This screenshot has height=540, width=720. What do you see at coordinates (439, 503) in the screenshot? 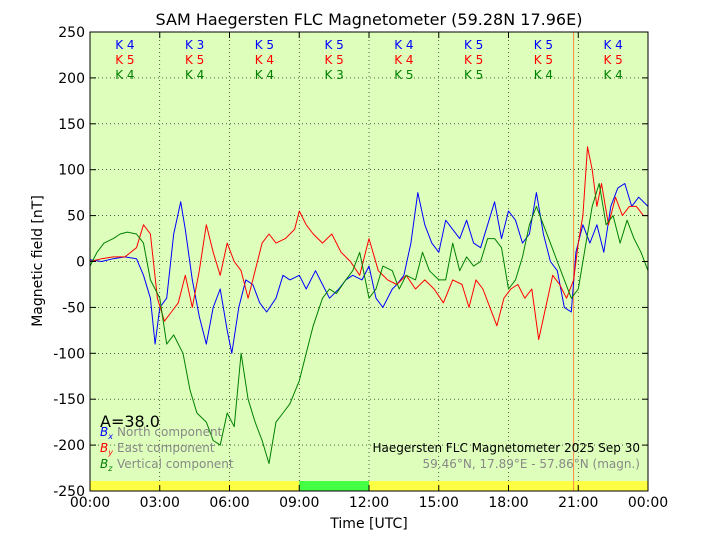
I see `x-tick-label: 15:00` at bounding box center [439, 503].